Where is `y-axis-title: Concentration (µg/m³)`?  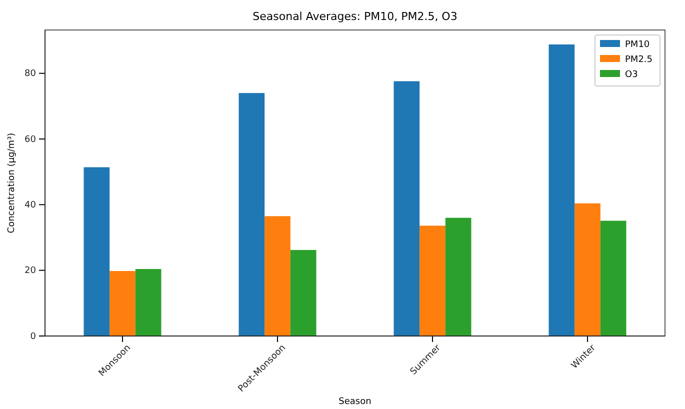
y-axis-title: Concentration (µg/m³) is located at coordinates (12, 183).